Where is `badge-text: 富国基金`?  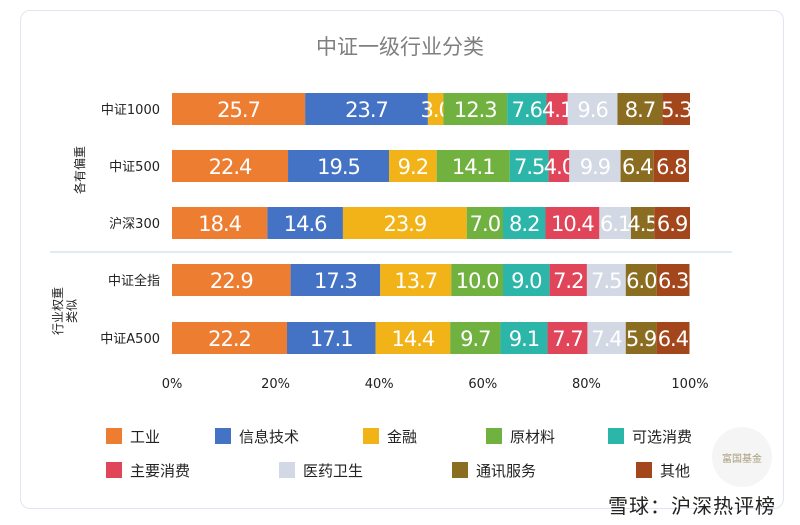 badge-text: 富国基金 is located at coordinates (742, 459).